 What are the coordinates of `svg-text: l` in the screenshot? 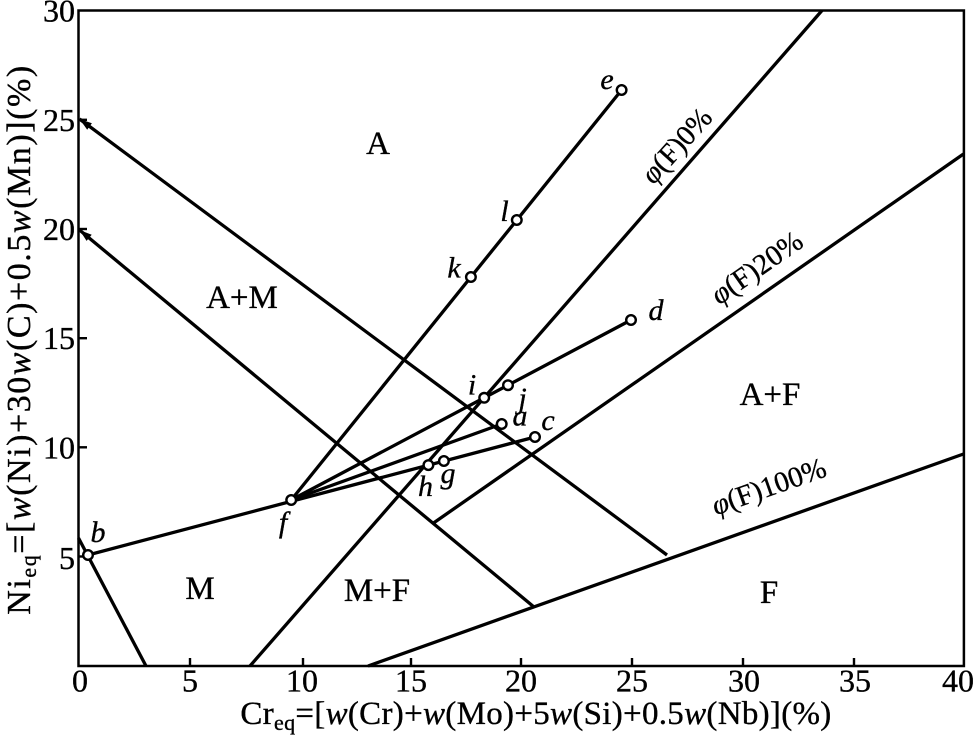 It's located at (504, 211).